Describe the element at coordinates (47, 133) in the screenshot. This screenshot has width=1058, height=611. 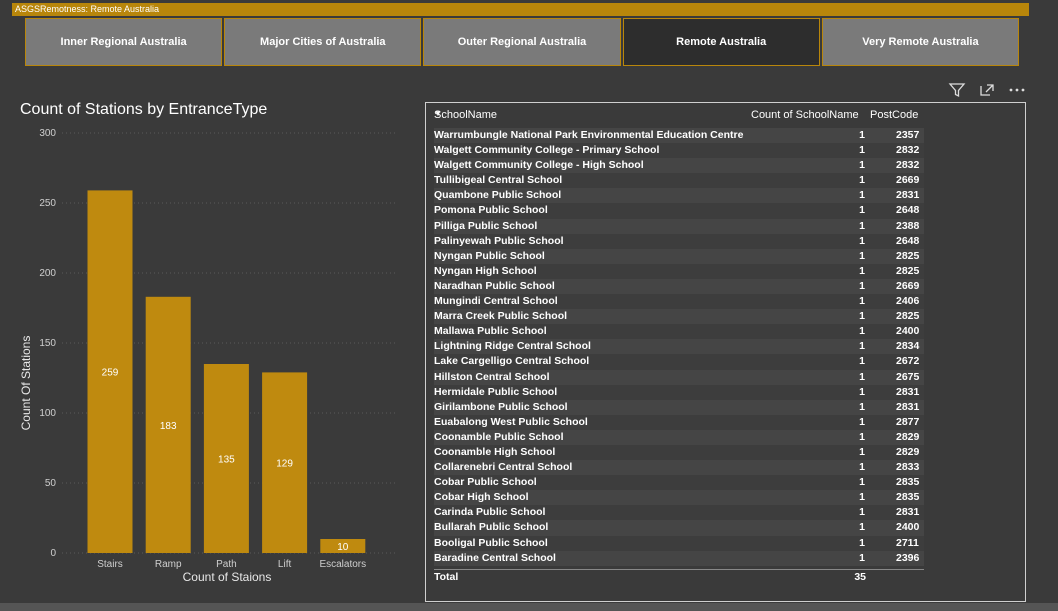
I see `y-tick-label: 300` at that location.